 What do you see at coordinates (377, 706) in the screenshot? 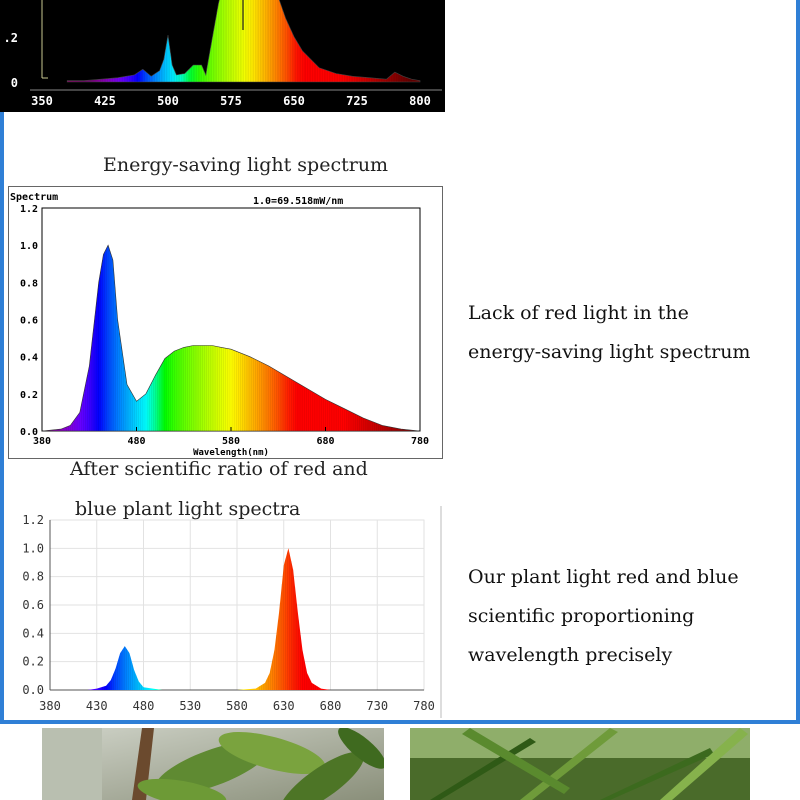
I see `x-tick-label: 730` at bounding box center [377, 706].